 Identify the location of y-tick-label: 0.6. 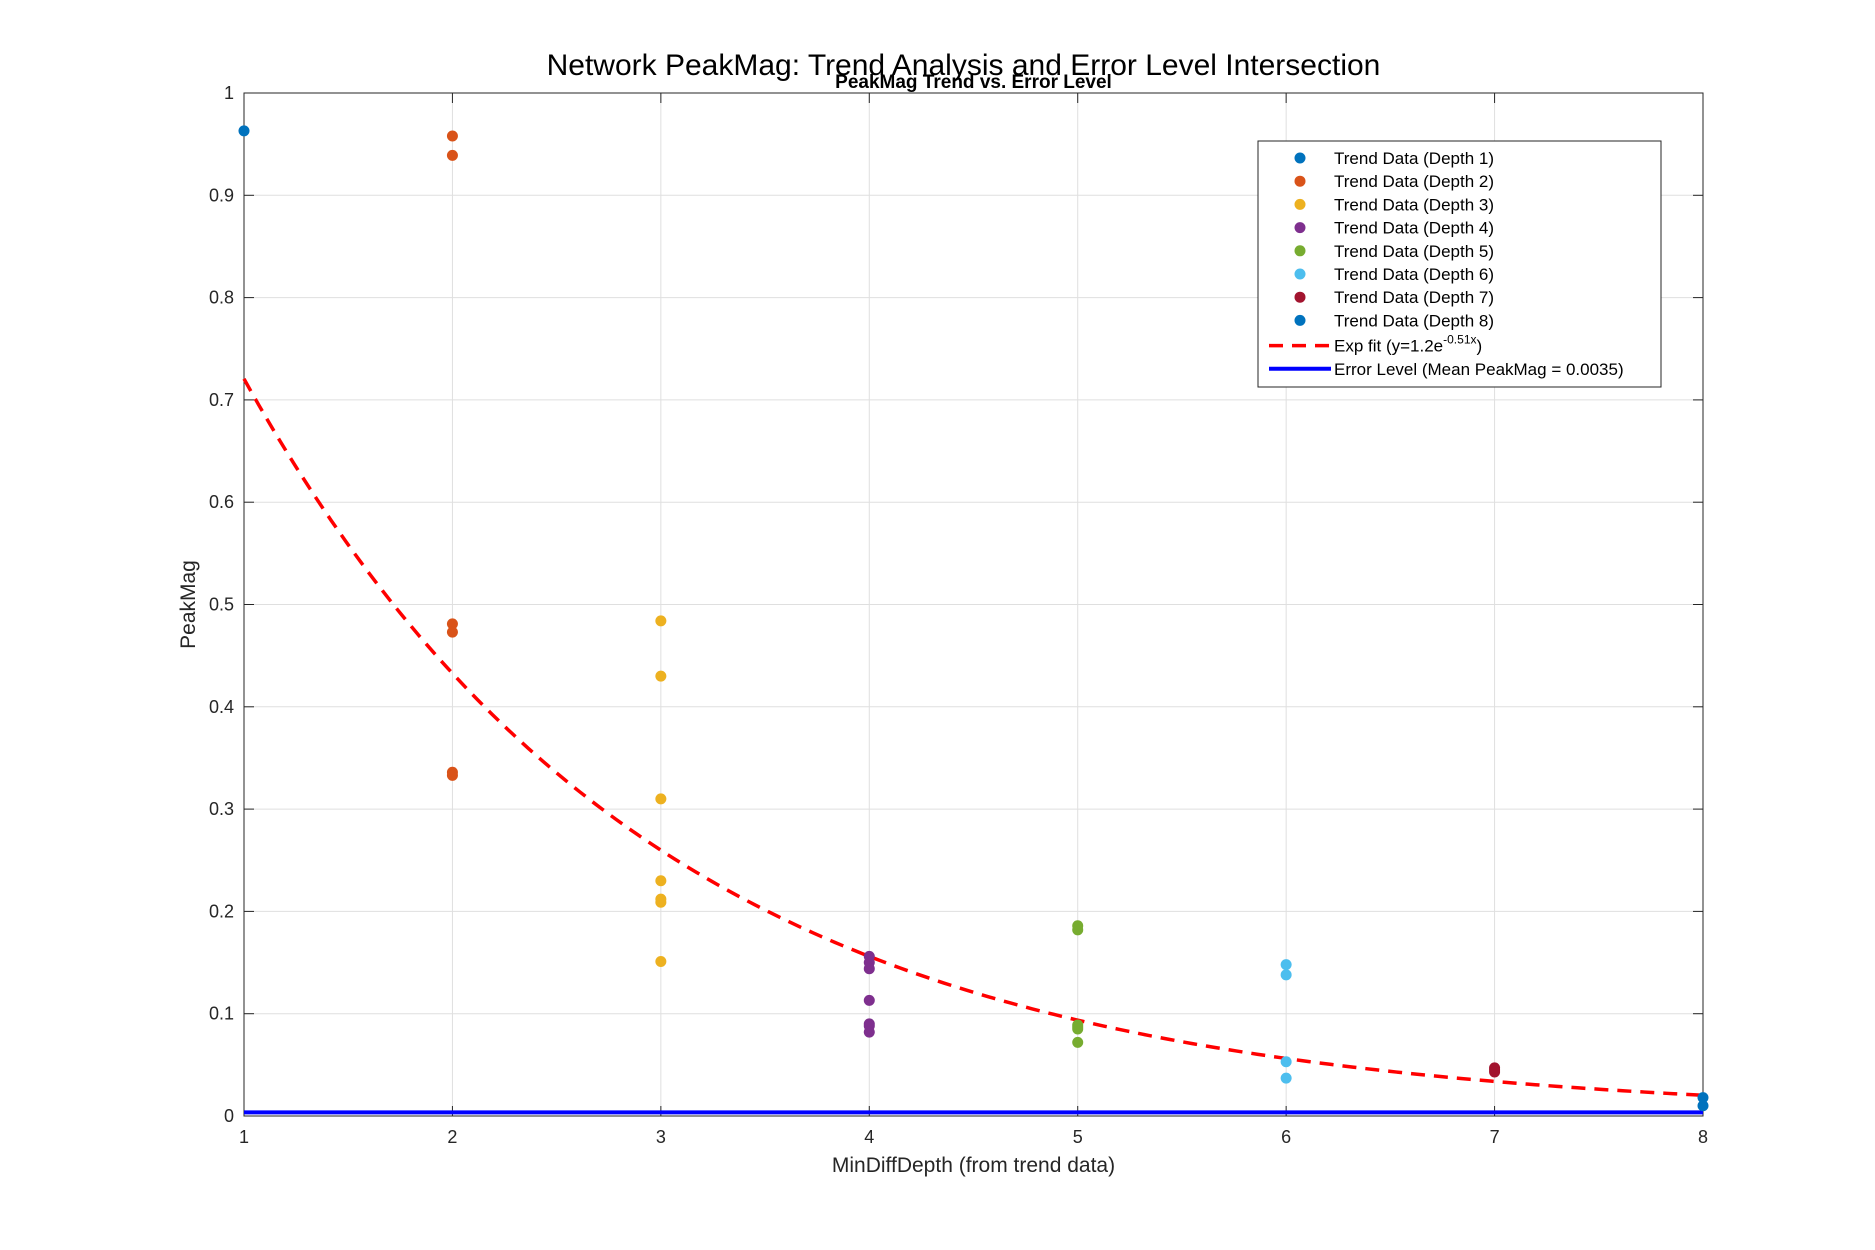
(221, 502).